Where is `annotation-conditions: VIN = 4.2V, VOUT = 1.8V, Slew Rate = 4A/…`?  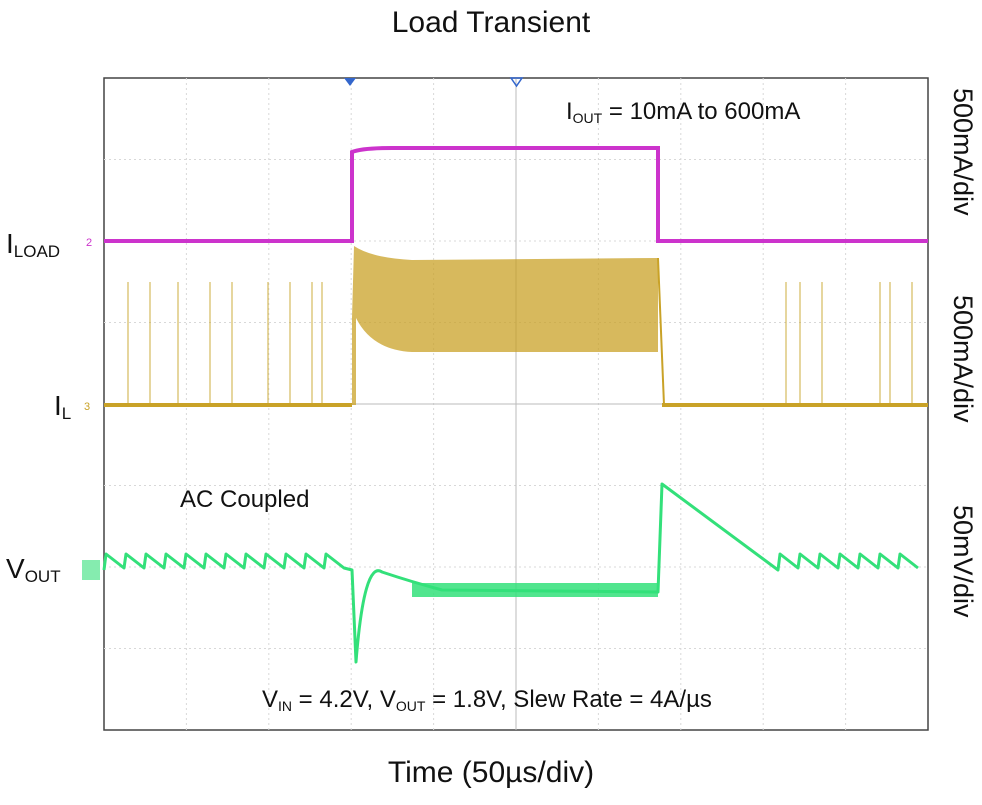
annotation-conditions: VIN = 4.2V, VOUT = 1.8V, Slew Rate = 4A/… is located at coordinates (487, 700).